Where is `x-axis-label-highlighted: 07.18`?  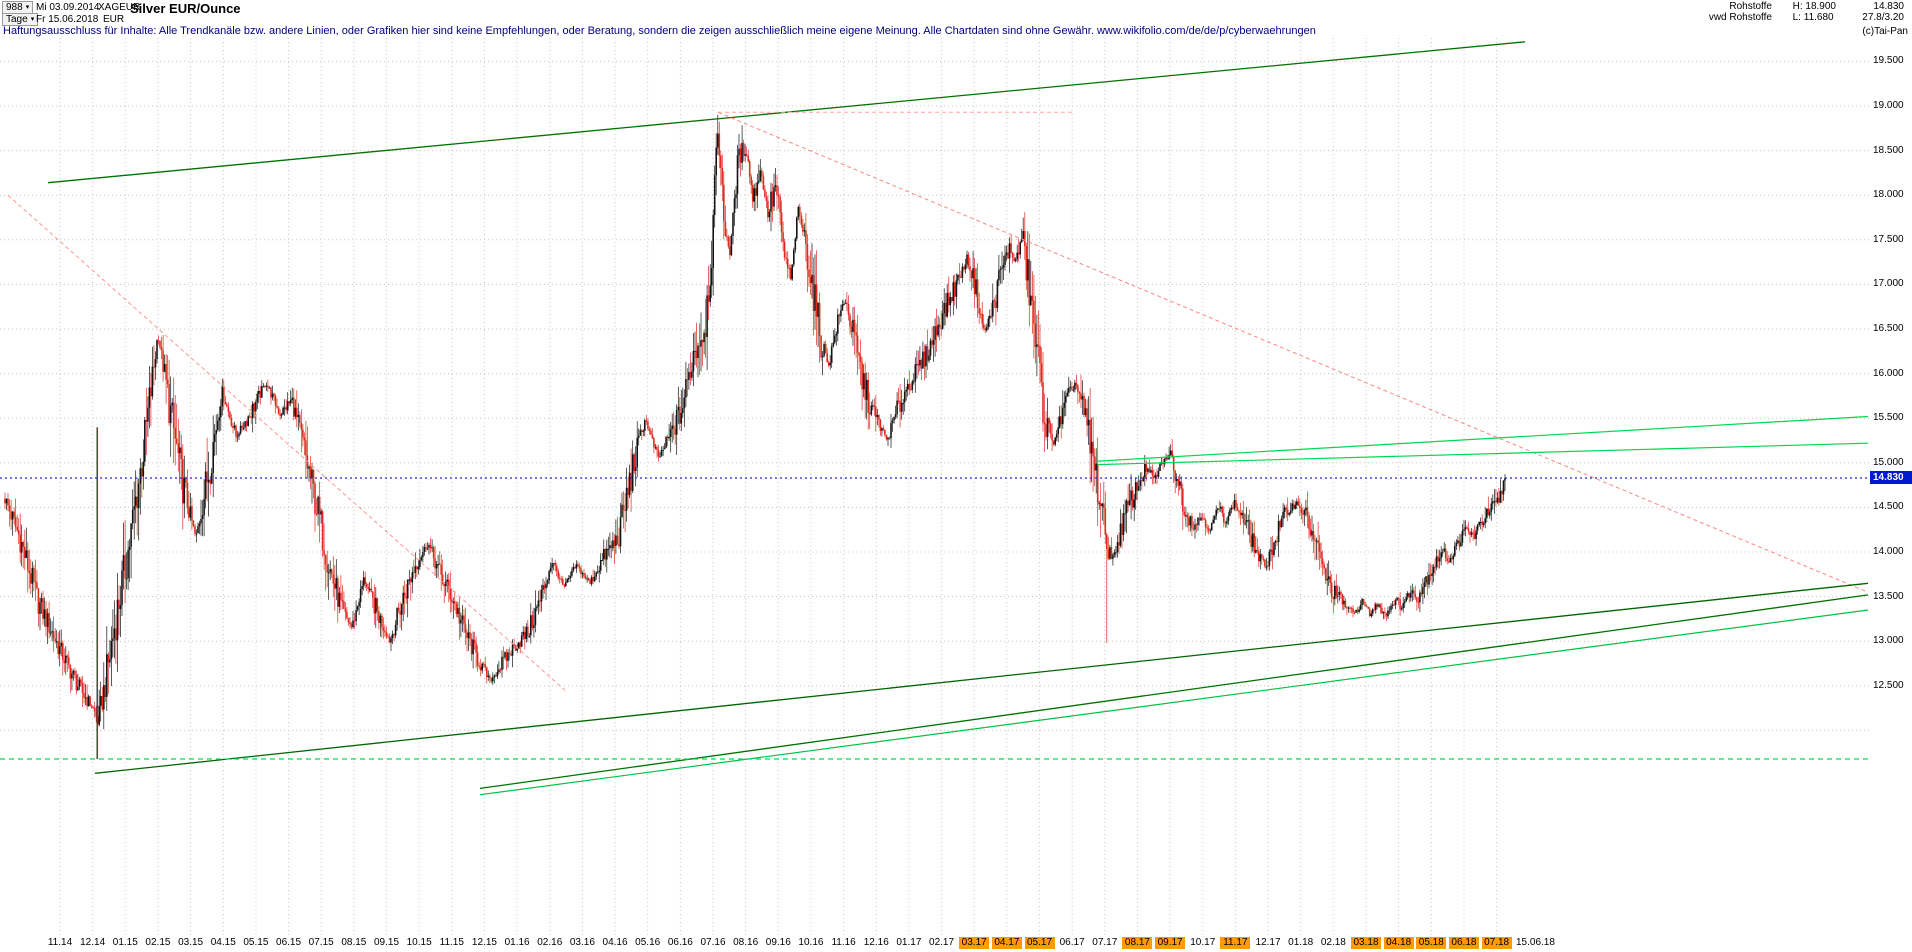
x-axis-label-highlighted: 07.18 is located at coordinates (1496, 943).